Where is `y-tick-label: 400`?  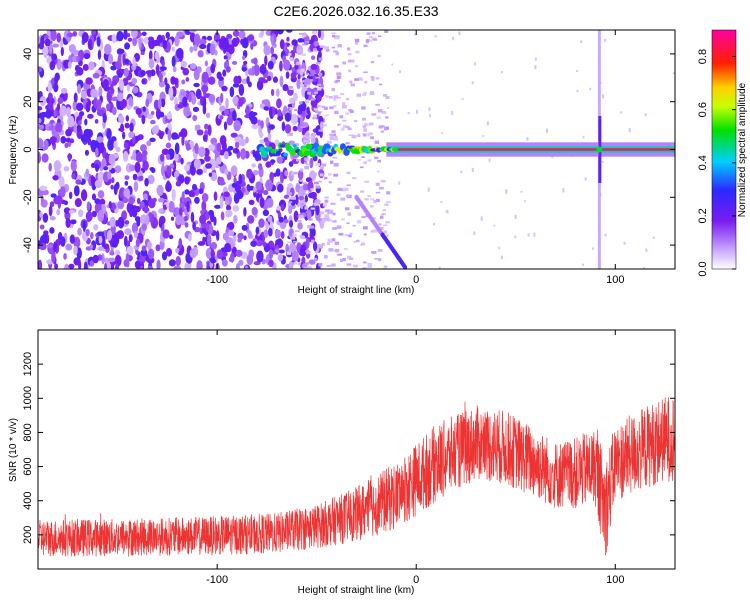 y-tick-label: 400 is located at coordinates (28, 501).